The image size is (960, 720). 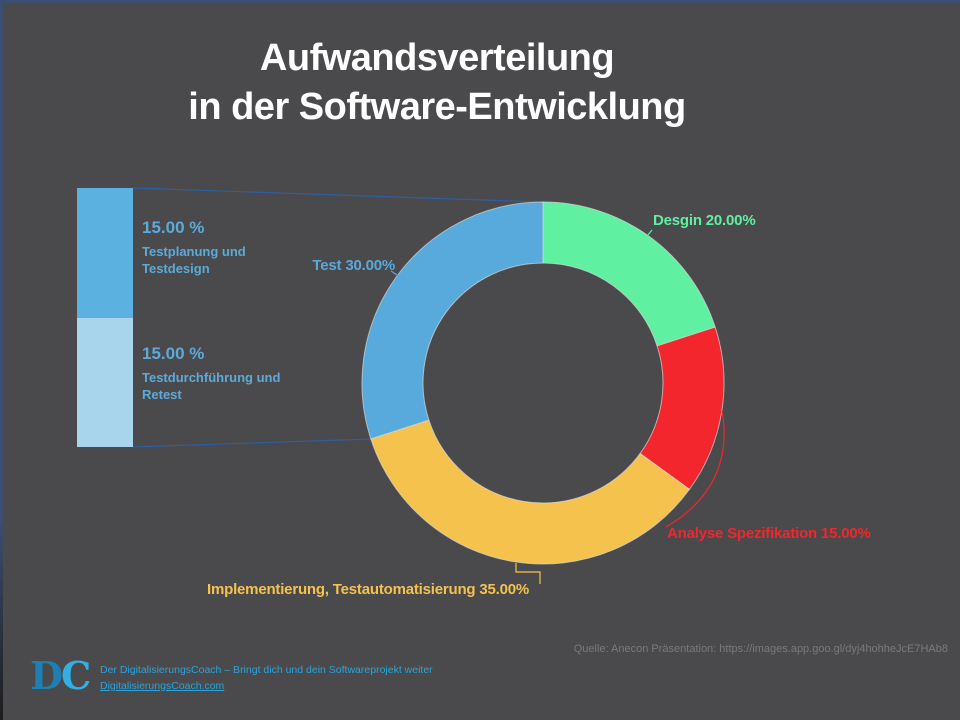 I want to click on breakdown-label-line: Testdurchführung und, so click(x=211, y=377).